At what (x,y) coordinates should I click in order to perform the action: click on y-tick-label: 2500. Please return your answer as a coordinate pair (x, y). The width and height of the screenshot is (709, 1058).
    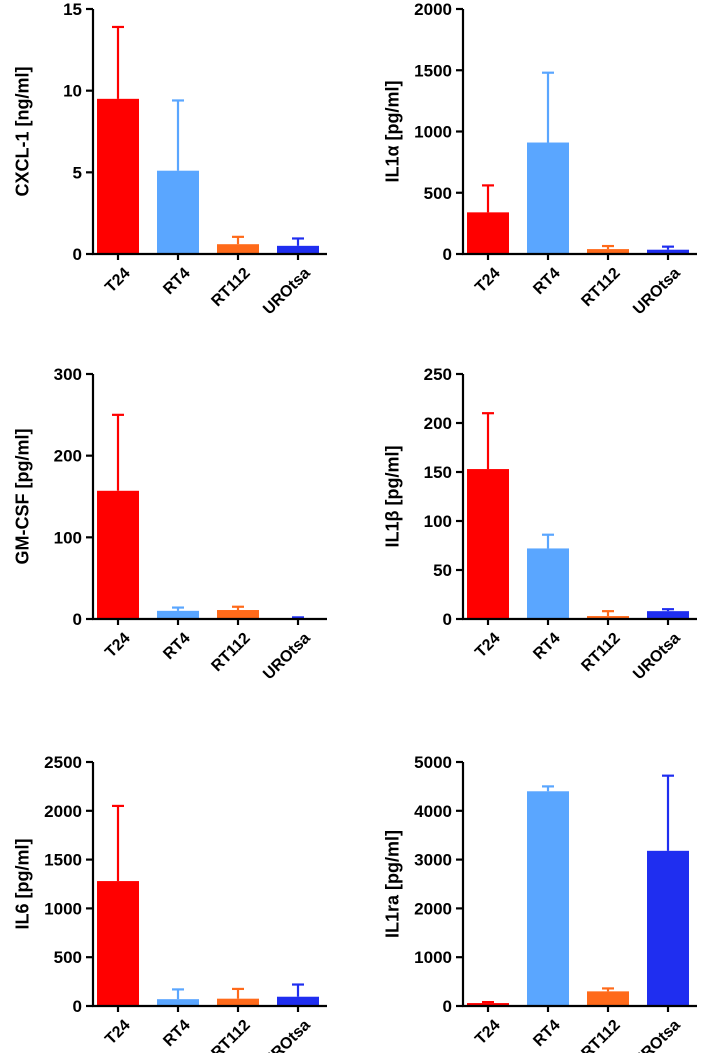
    Looking at the image, I should click on (63, 762).